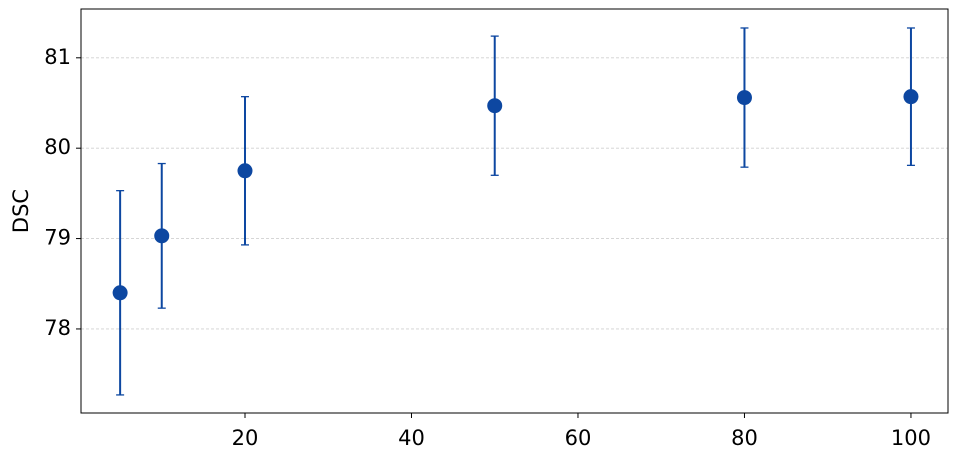  What do you see at coordinates (21, 211) in the screenshot?
I see `y-axis-label: DSC` at bounding box center [21, 211].